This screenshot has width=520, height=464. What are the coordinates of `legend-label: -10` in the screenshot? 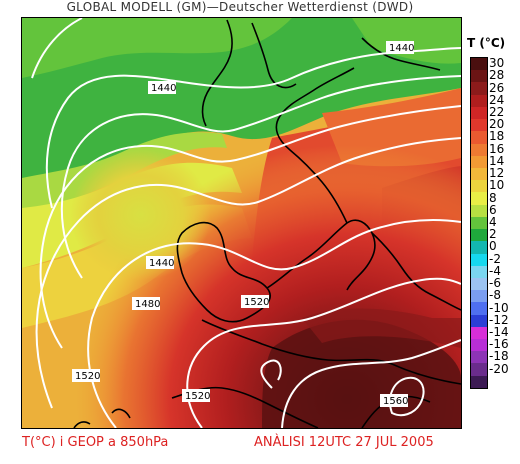 It's located at (499, 307).